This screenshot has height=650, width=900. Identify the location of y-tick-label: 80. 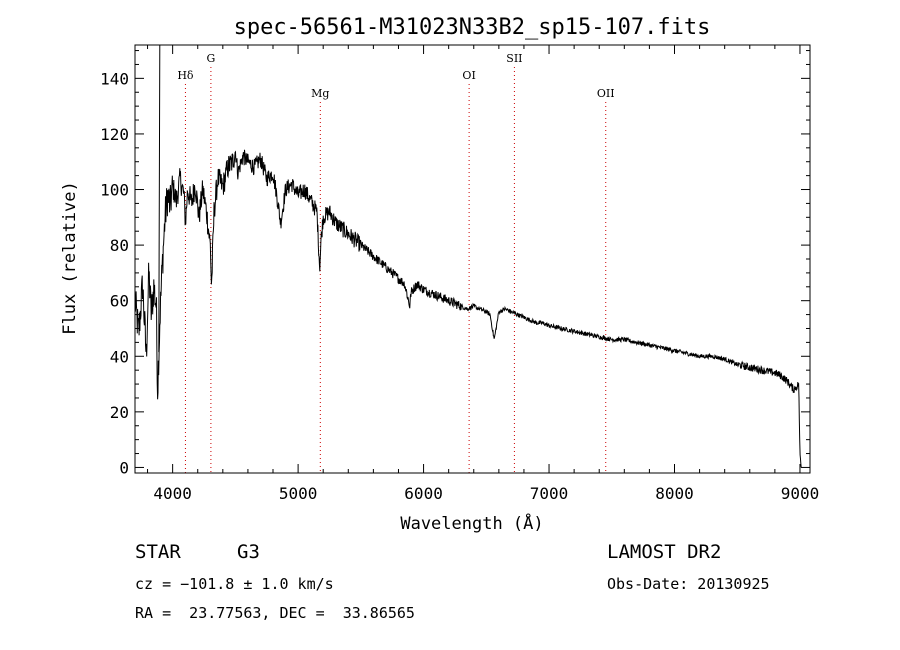
(119, 245).